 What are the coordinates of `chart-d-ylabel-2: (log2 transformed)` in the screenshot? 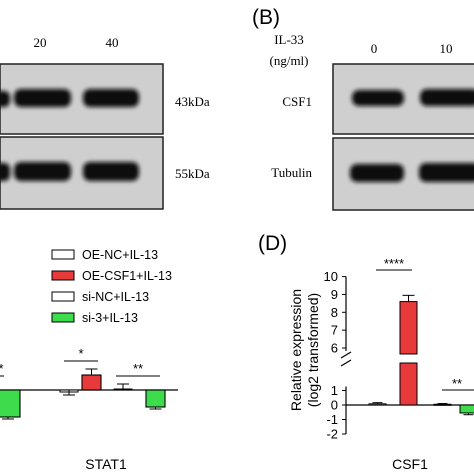 It's located at (313, 350).